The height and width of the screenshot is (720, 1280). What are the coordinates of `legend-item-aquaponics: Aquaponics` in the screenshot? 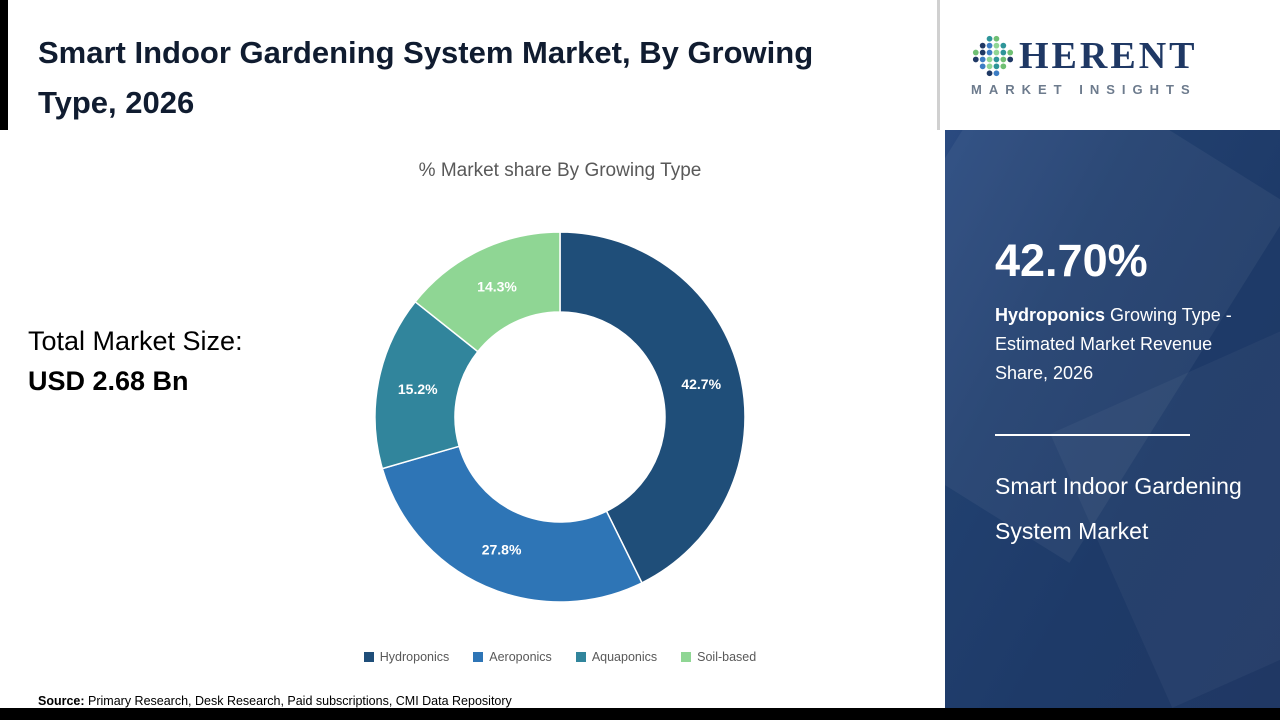 It's located at (616, 657).